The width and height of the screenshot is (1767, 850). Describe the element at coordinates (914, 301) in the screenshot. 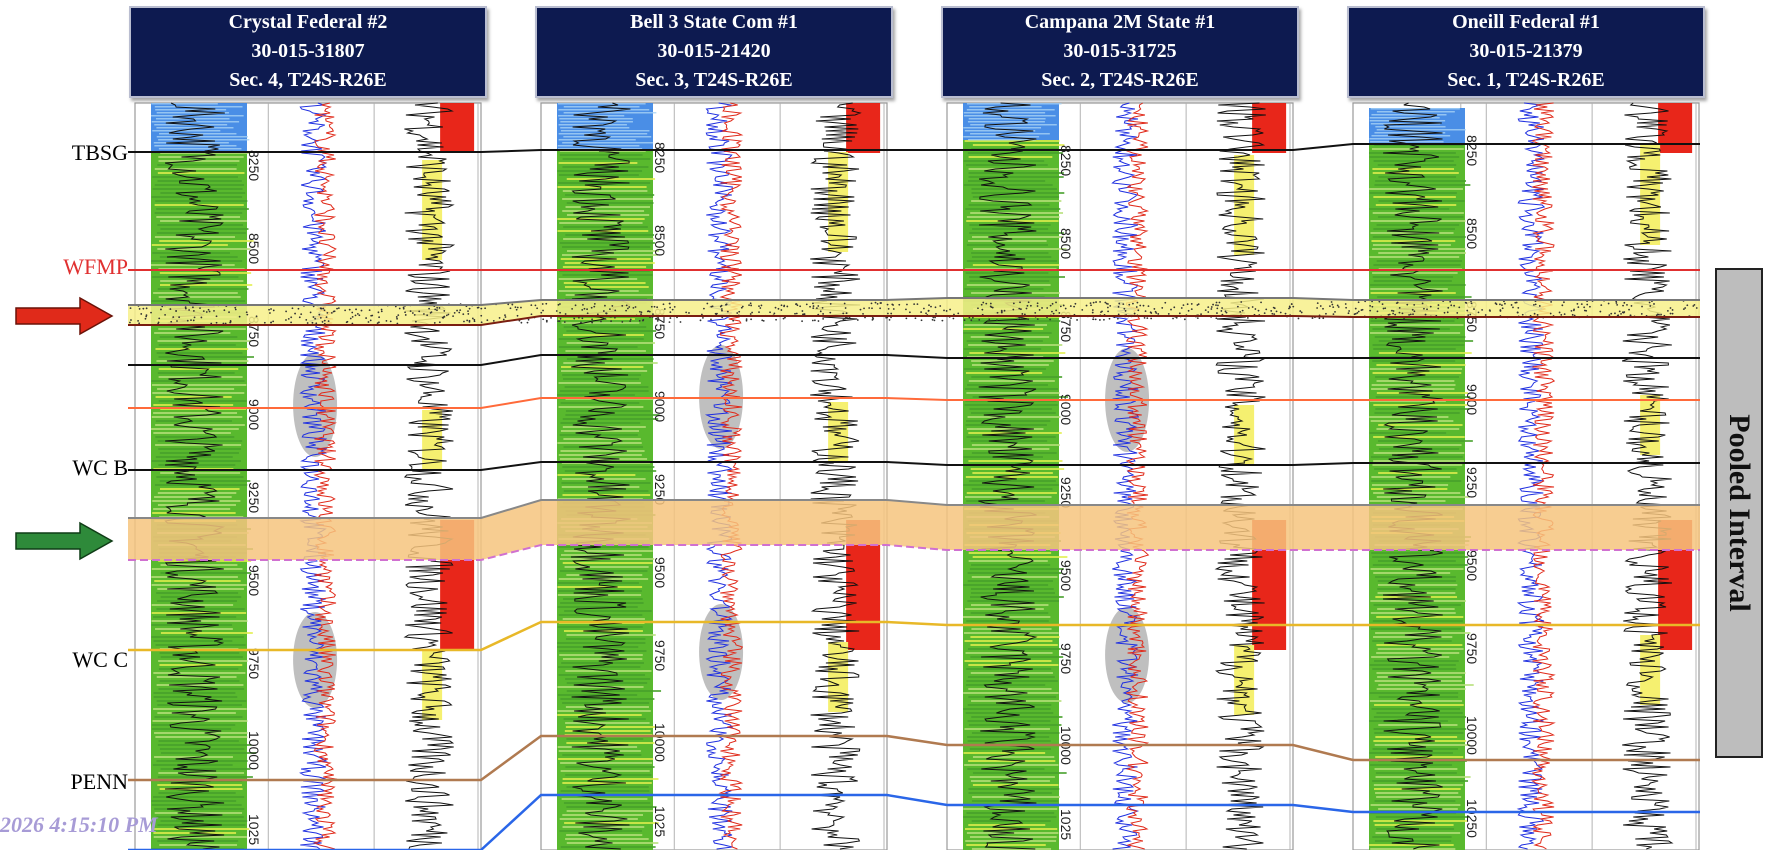

I see `upper-zone-top-line` at that location.